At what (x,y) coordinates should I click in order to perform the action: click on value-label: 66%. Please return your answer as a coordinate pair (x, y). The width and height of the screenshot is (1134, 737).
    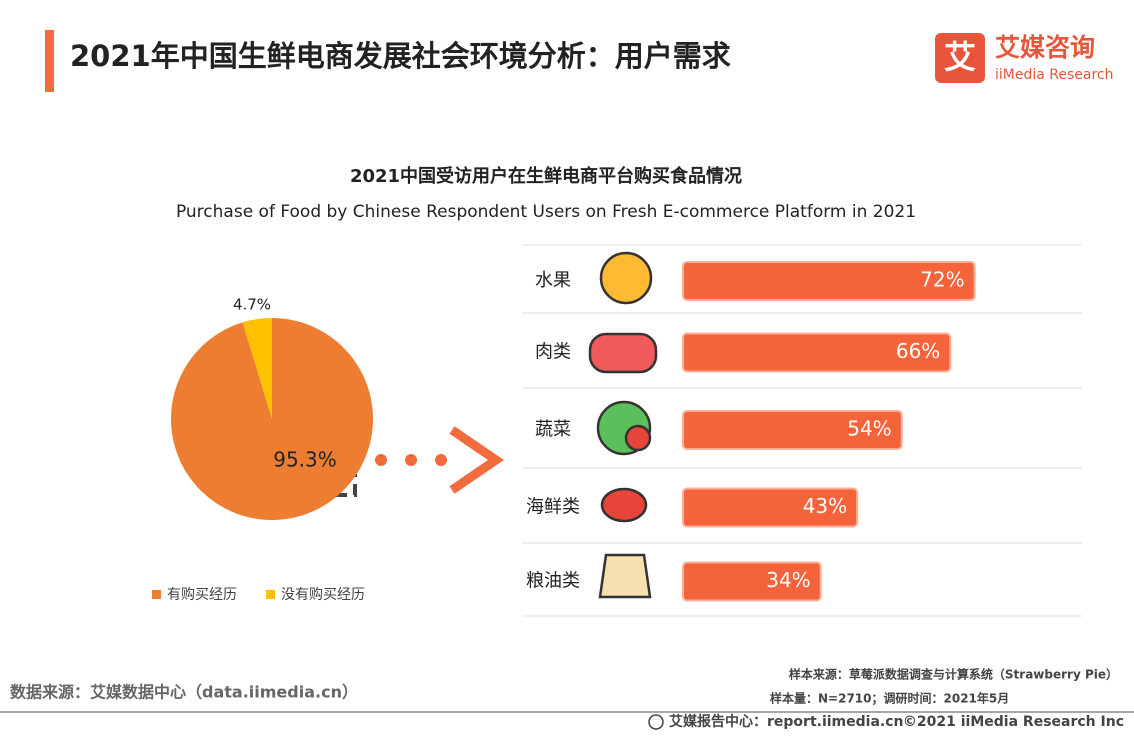
    Looking at the image, I should click on (918, 351).